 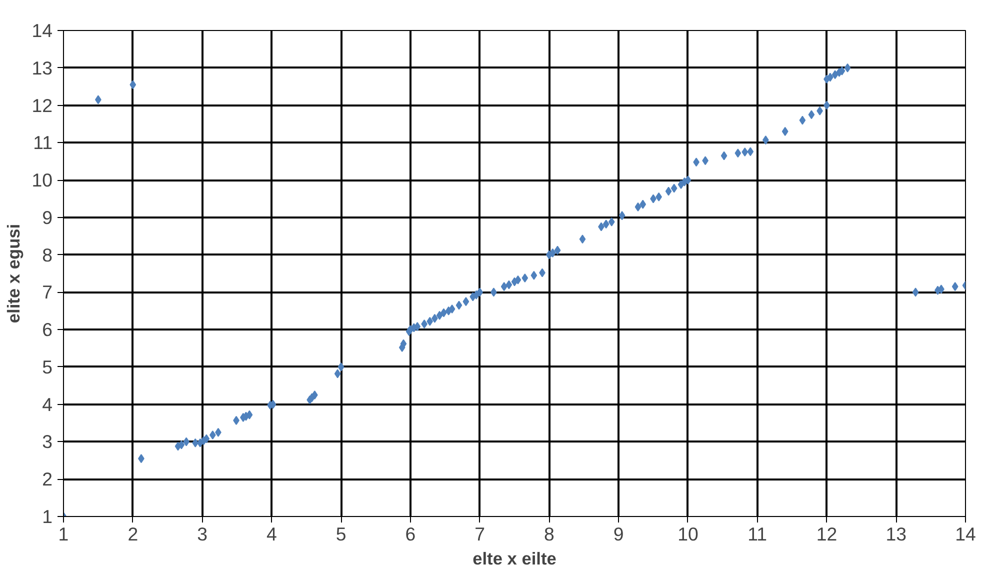 I want to click on x-tick-label: 14, so click(x=965, y=534).